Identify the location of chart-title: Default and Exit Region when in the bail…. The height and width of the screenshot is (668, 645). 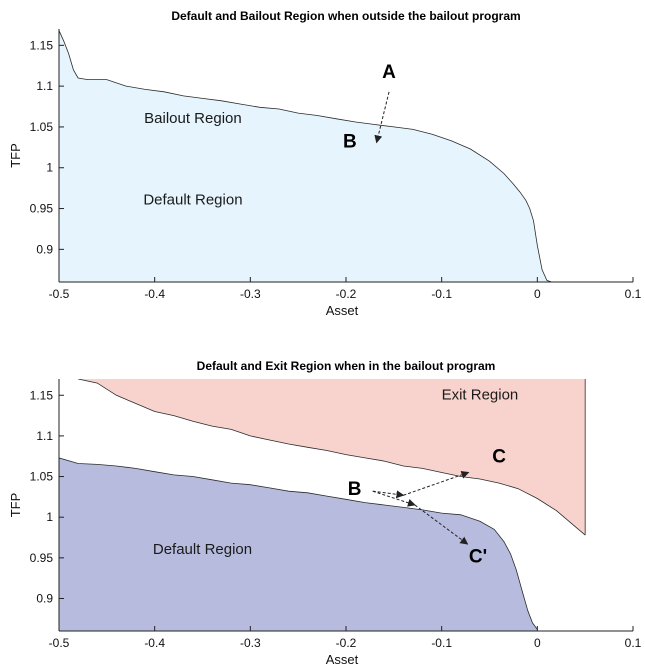
(346, 366).